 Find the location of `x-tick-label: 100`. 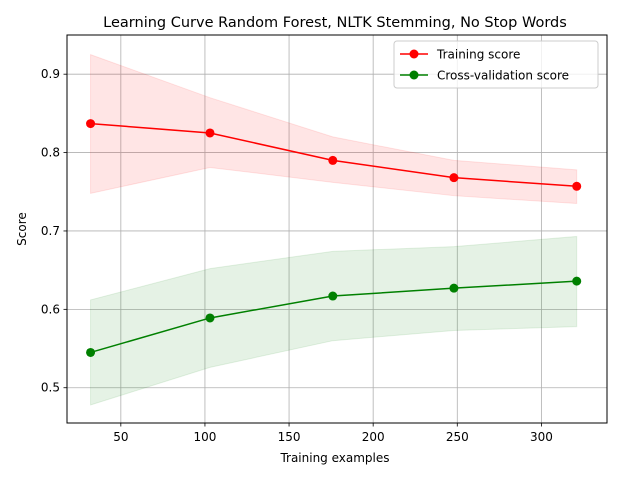

x-tick-label: 100 is located at coordinates (204, 437).